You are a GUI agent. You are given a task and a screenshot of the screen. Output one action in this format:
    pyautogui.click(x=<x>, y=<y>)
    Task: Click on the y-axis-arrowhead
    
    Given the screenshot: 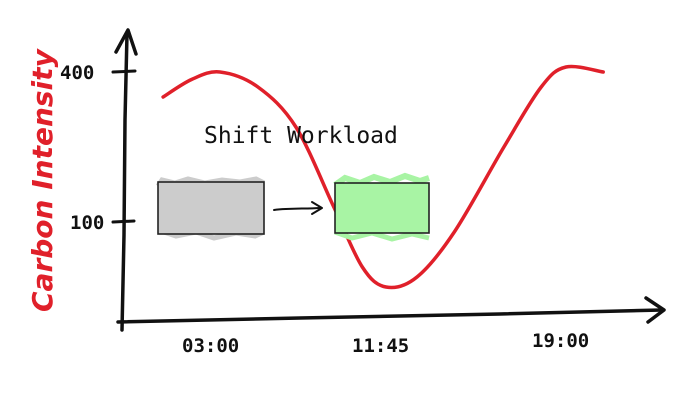 What is the action you would take?
    pyautogui.click(x=126, y=42)
    